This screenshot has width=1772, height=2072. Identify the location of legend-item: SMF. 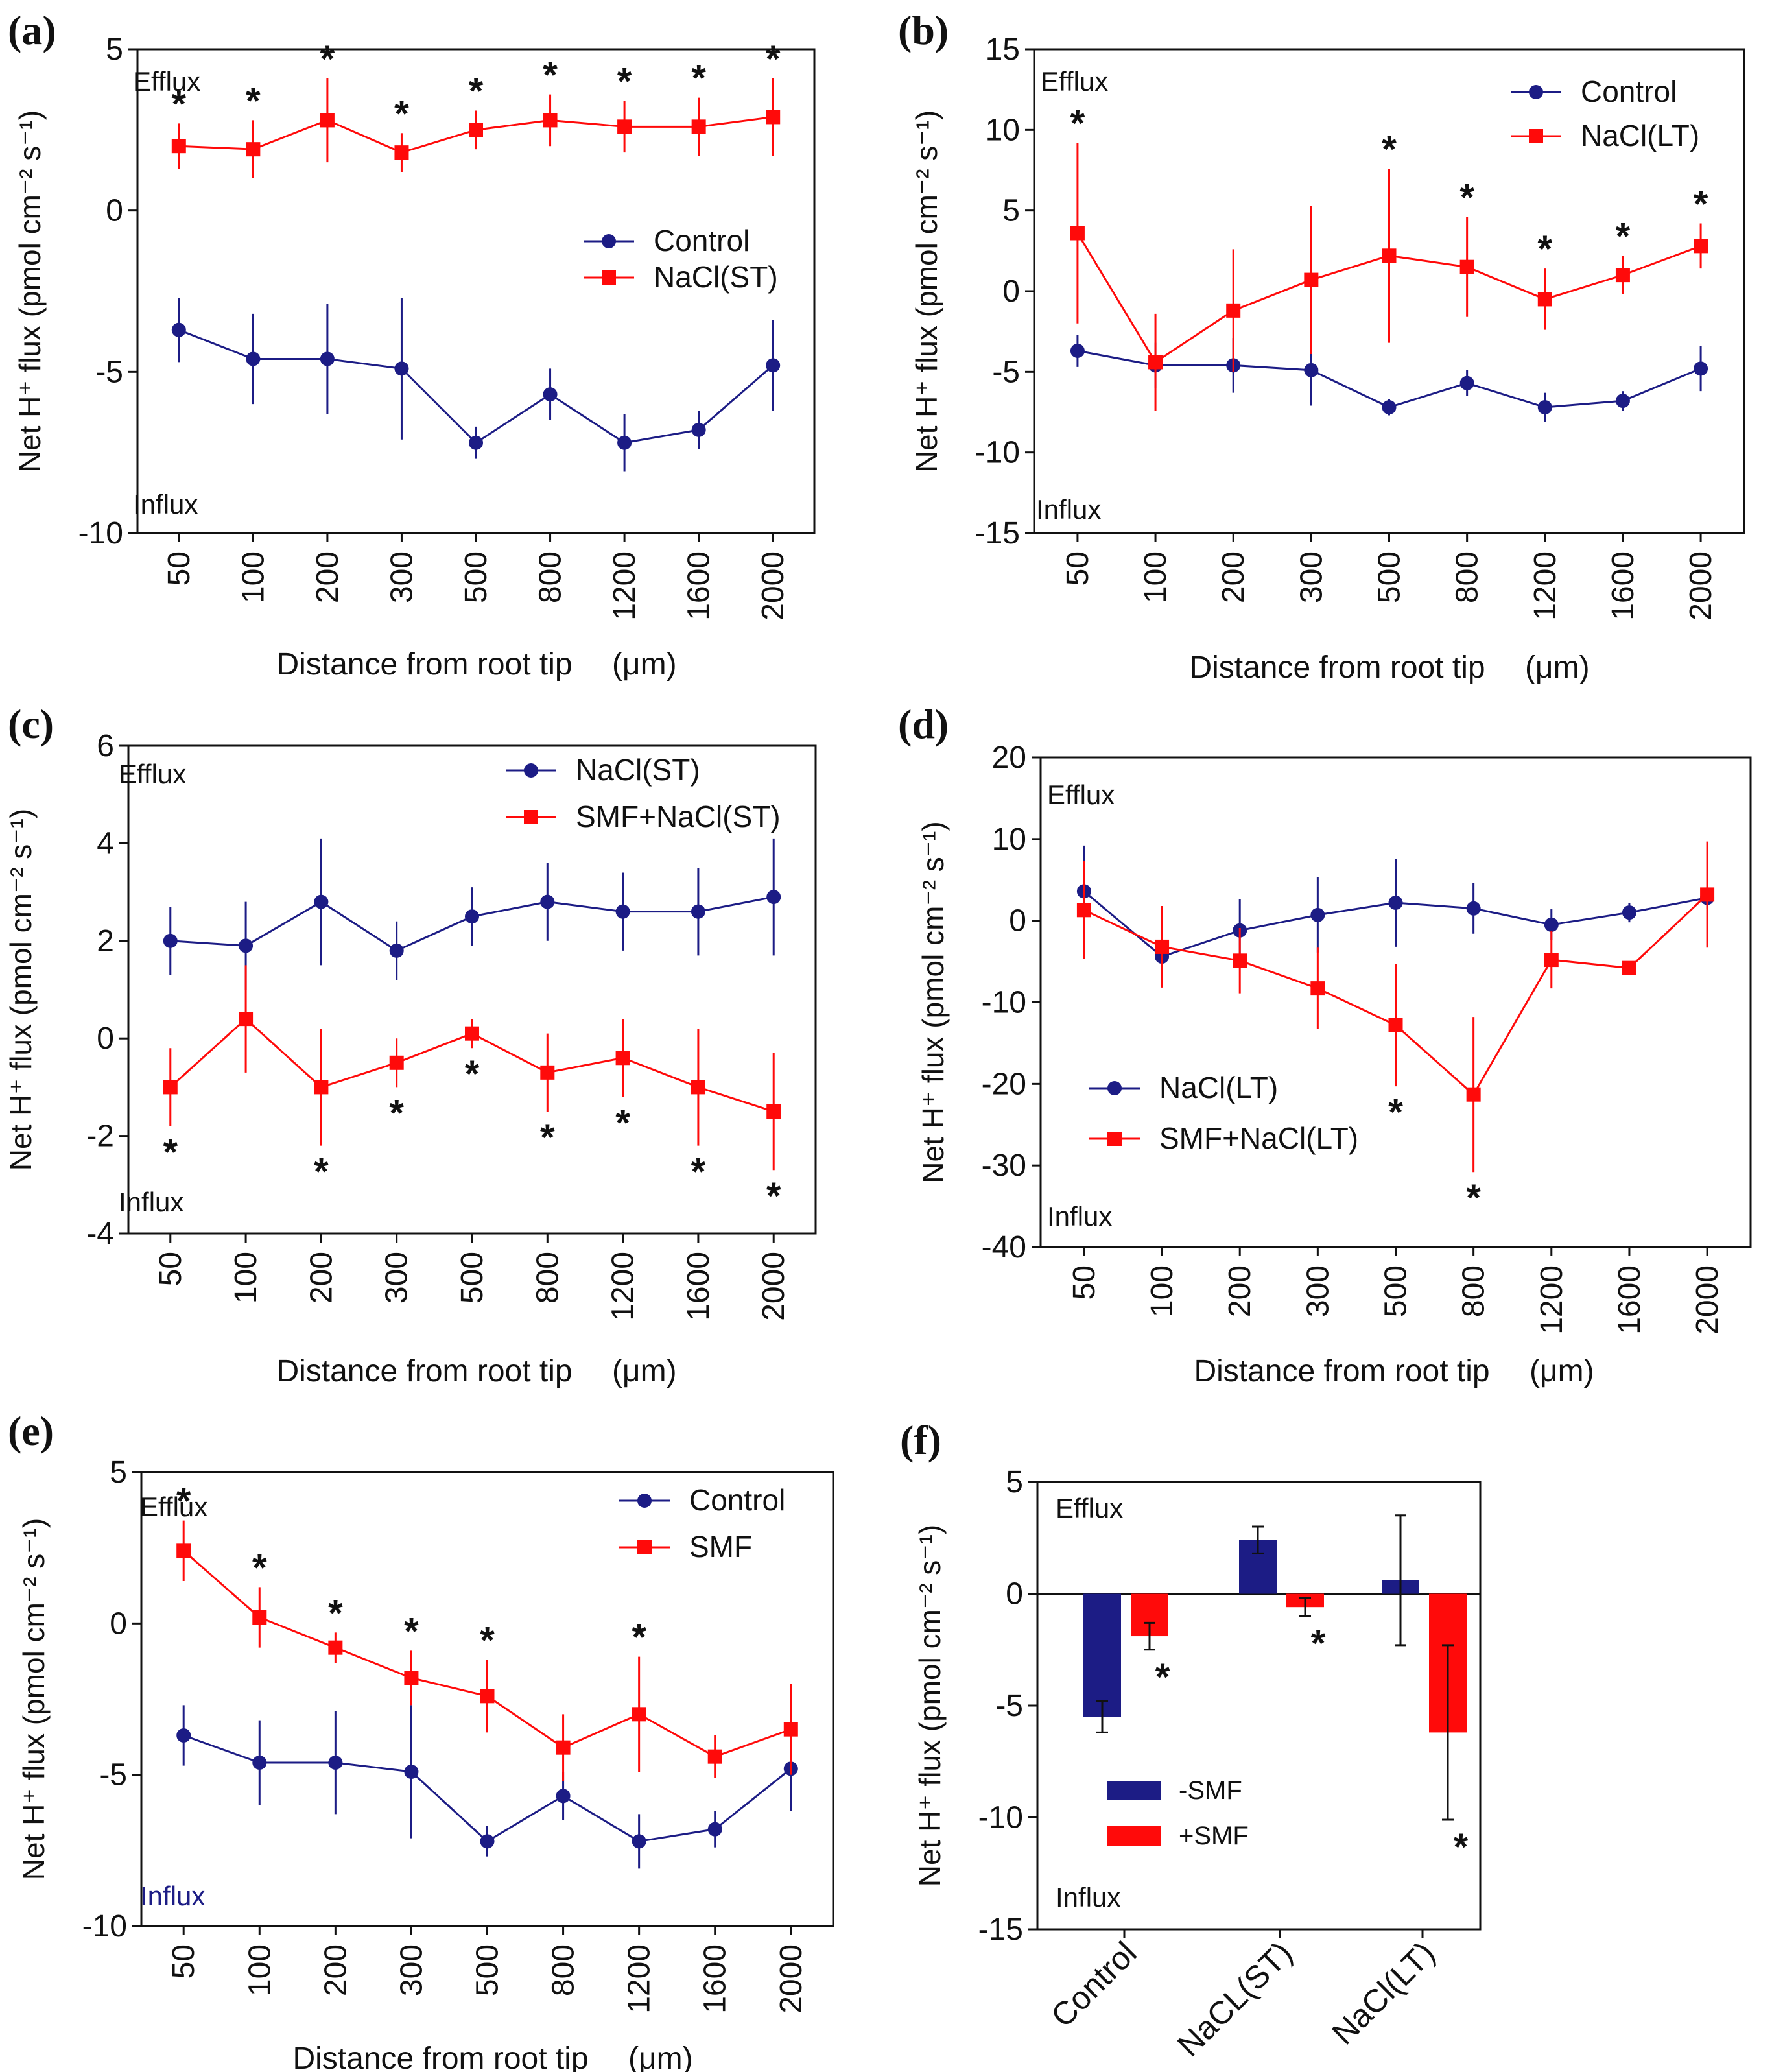
(685, 1547).